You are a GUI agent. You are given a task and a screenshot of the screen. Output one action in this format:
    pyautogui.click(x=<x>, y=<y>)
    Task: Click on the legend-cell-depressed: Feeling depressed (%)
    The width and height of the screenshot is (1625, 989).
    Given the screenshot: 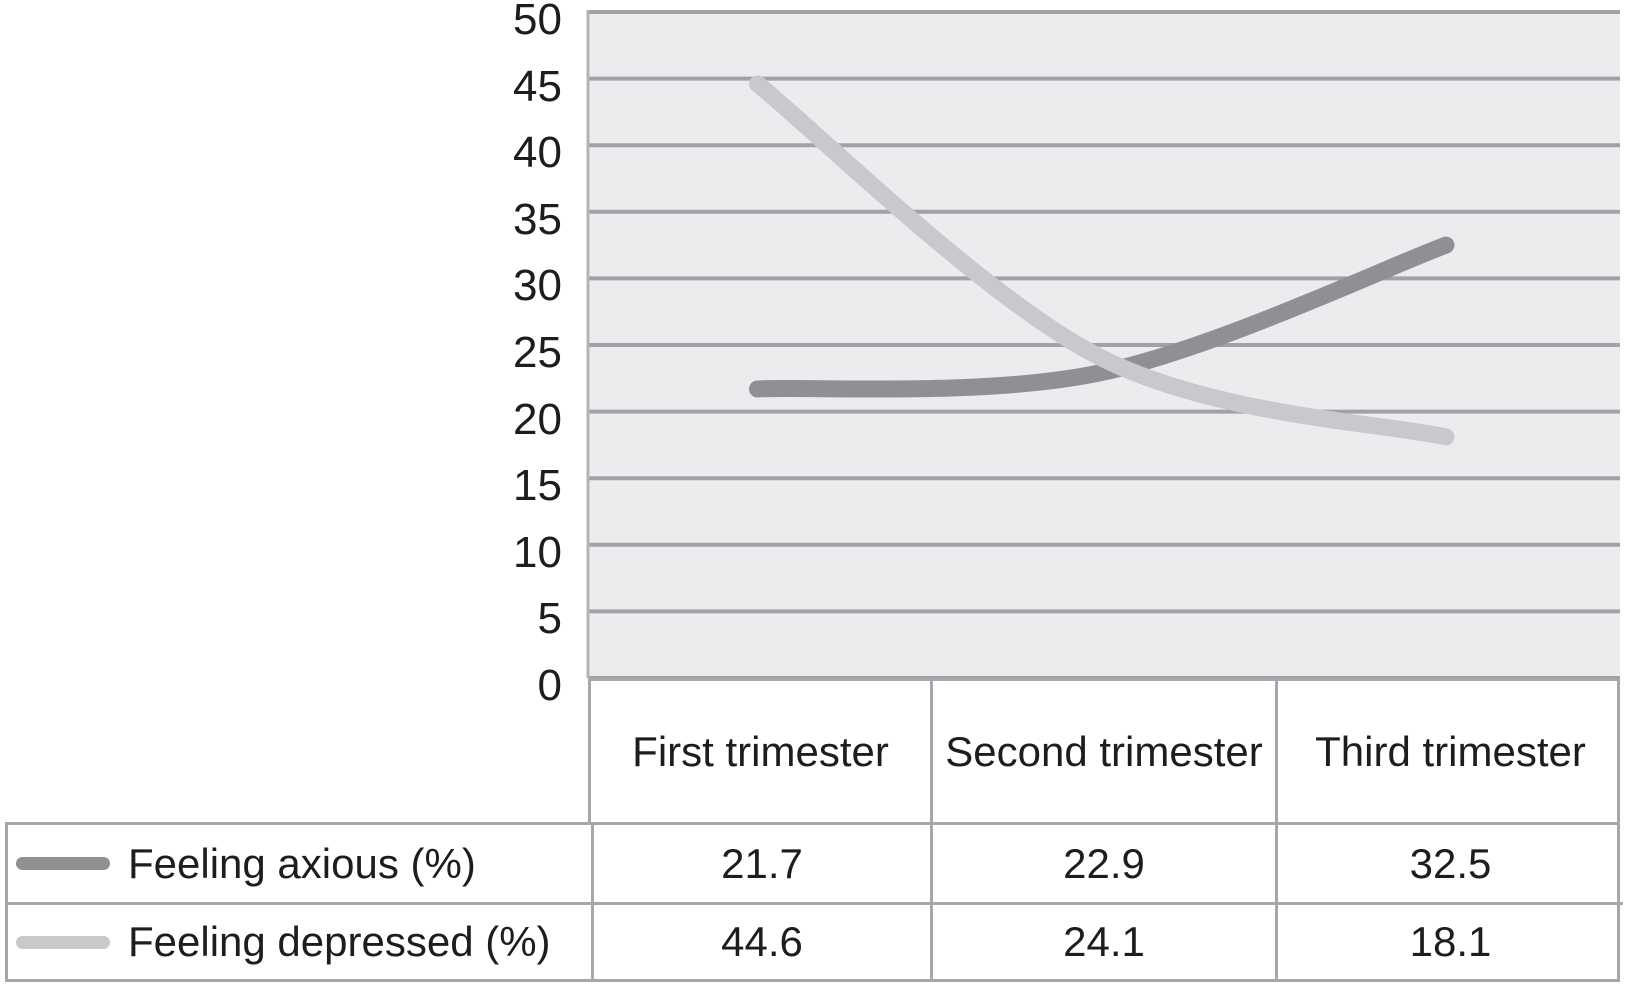 What is the action you would take?
    pyautogui.click(x=299, y=940)
    